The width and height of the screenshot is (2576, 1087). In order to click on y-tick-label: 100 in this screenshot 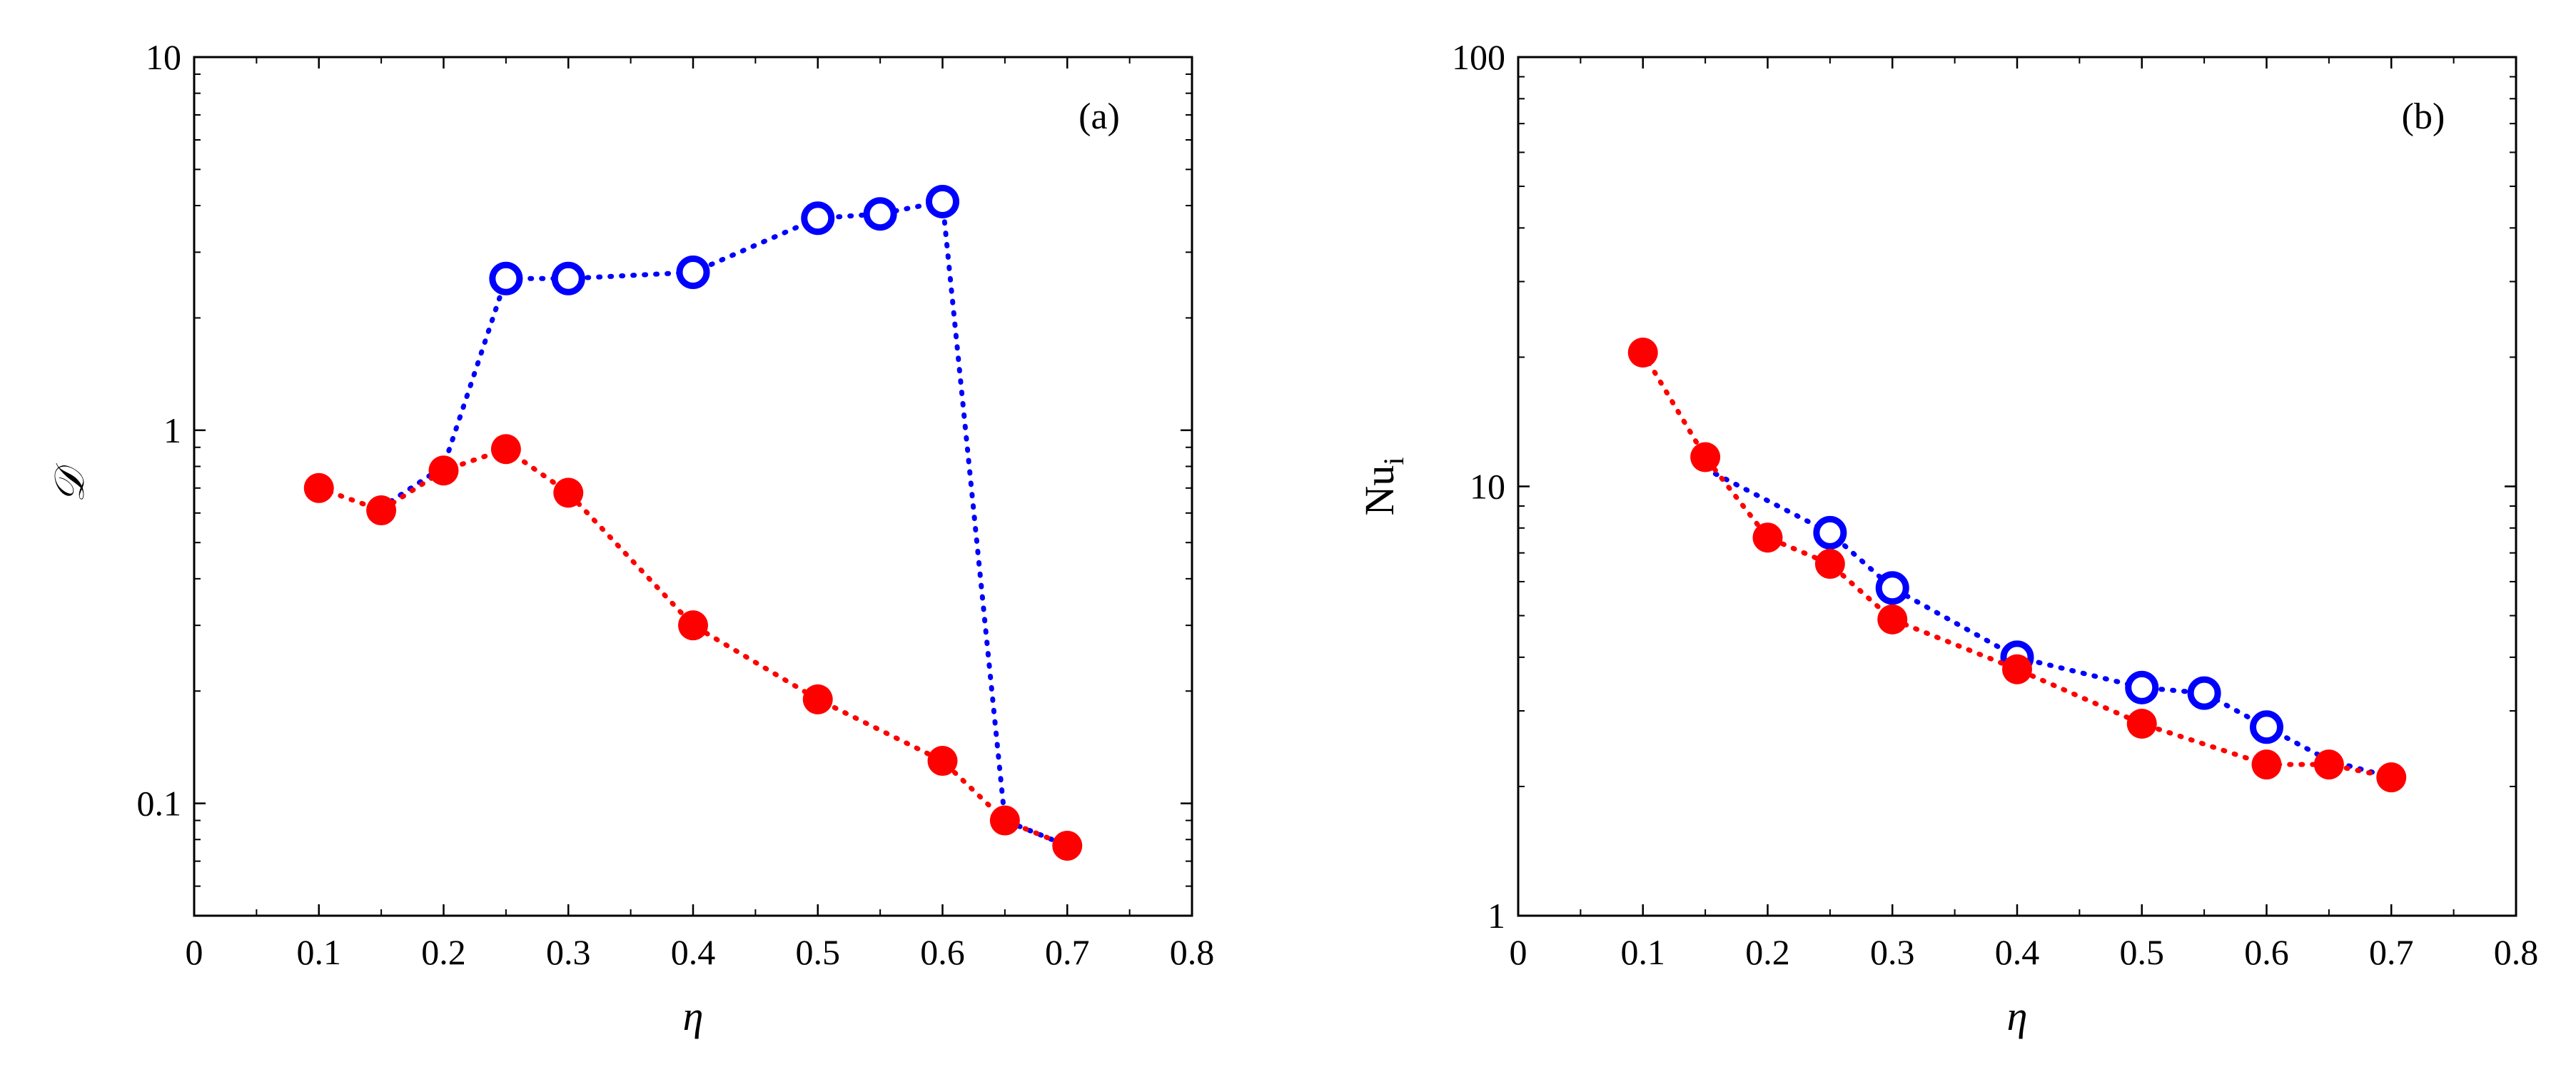, I will do `click(1478, 57)`.